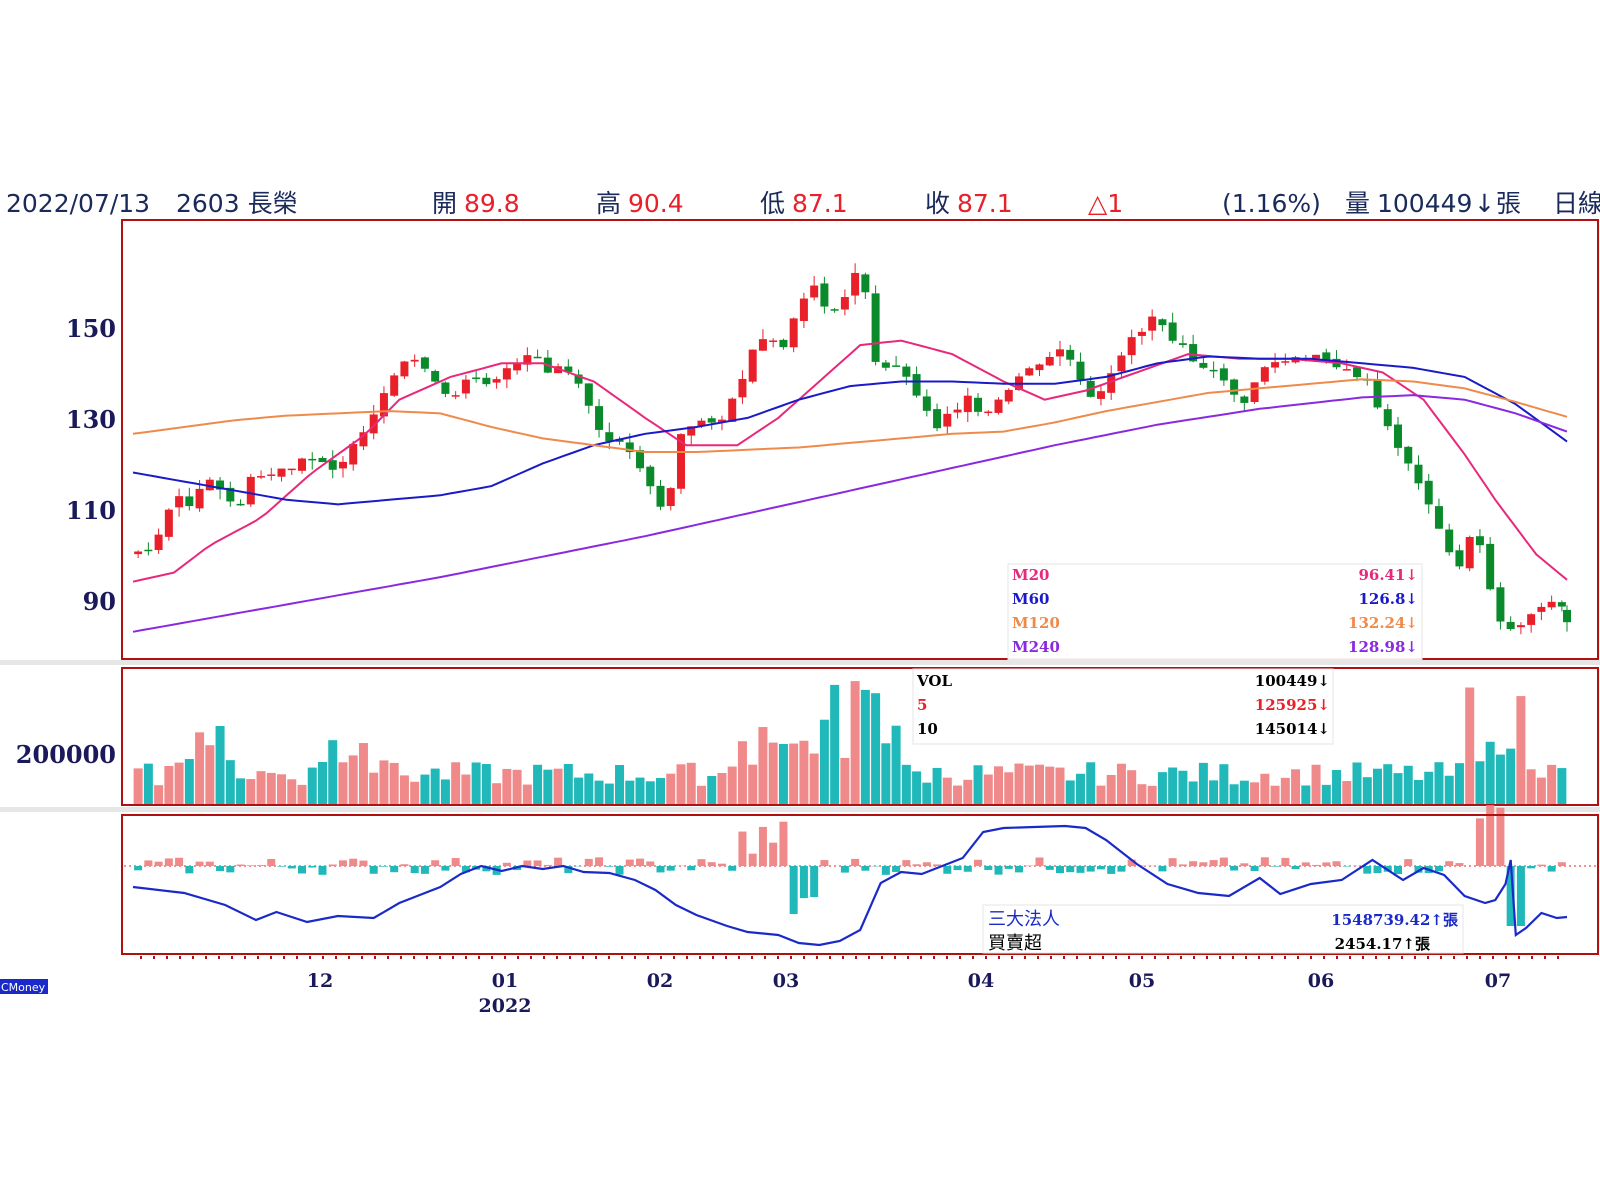 Image resolution: width=1600 pixels, height=1200 pixels. What do you see at coordinates (1484, 203) in the screenshot?
I see `header-volume-arrow: ↓` at bounding box center [1484, 203].